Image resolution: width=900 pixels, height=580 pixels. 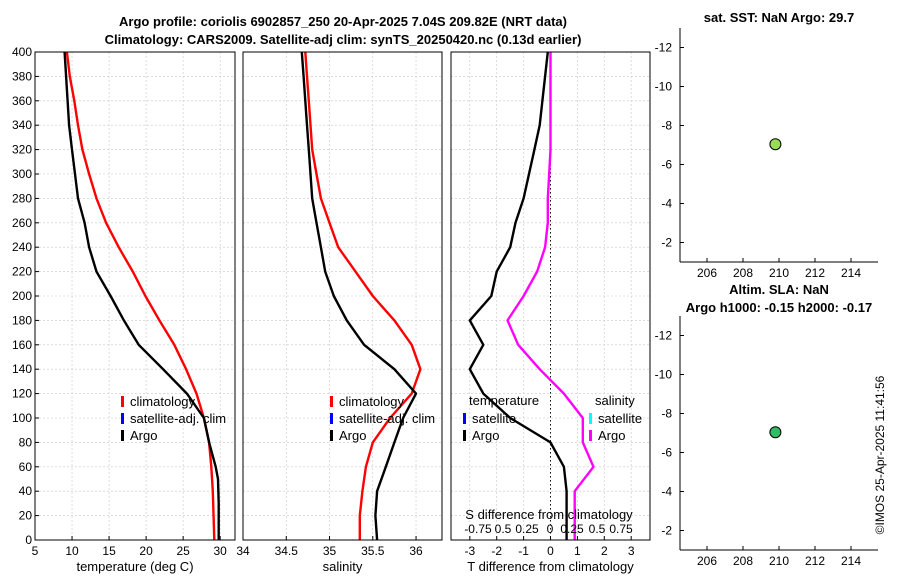 I want to click on x-tick-label: 3, so click(x=631, y=551).